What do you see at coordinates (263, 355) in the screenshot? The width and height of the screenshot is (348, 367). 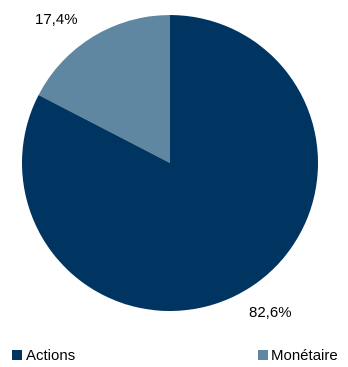 I see `legend-swatch-monetaire` at bounding box center [263, 355].